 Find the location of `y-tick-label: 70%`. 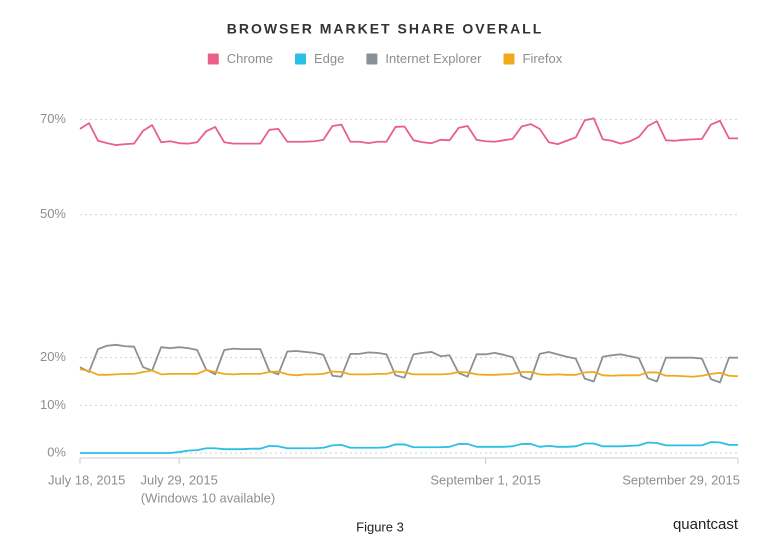

y-tick-label: 70% is located at coordinates (53, 118).